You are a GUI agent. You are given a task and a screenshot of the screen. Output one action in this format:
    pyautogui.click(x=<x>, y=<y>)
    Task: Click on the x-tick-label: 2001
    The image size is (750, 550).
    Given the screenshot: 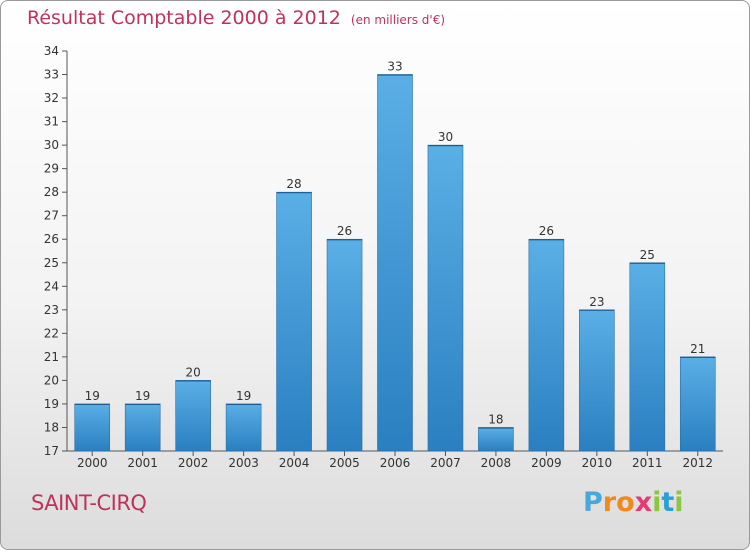 What is the action you would take?
    pyautogui.click(x=142, y=463)
    